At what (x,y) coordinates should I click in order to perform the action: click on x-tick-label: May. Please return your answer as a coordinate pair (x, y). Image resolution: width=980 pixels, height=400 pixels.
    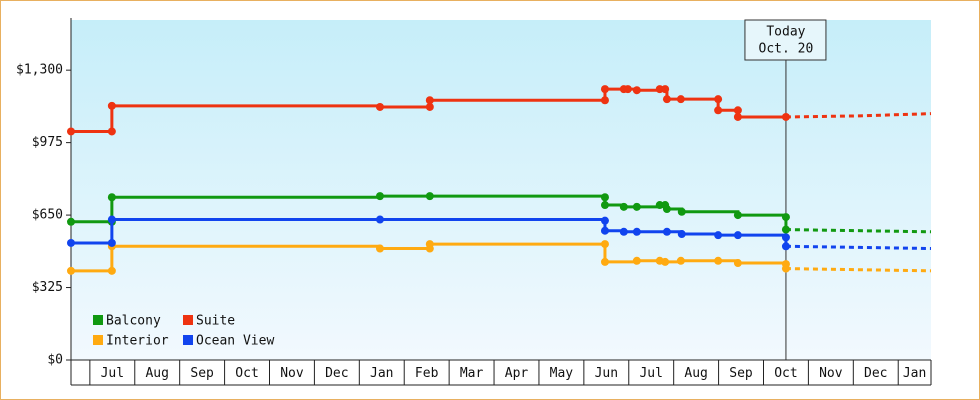
    Looking at the image, I should click on (562, 373).